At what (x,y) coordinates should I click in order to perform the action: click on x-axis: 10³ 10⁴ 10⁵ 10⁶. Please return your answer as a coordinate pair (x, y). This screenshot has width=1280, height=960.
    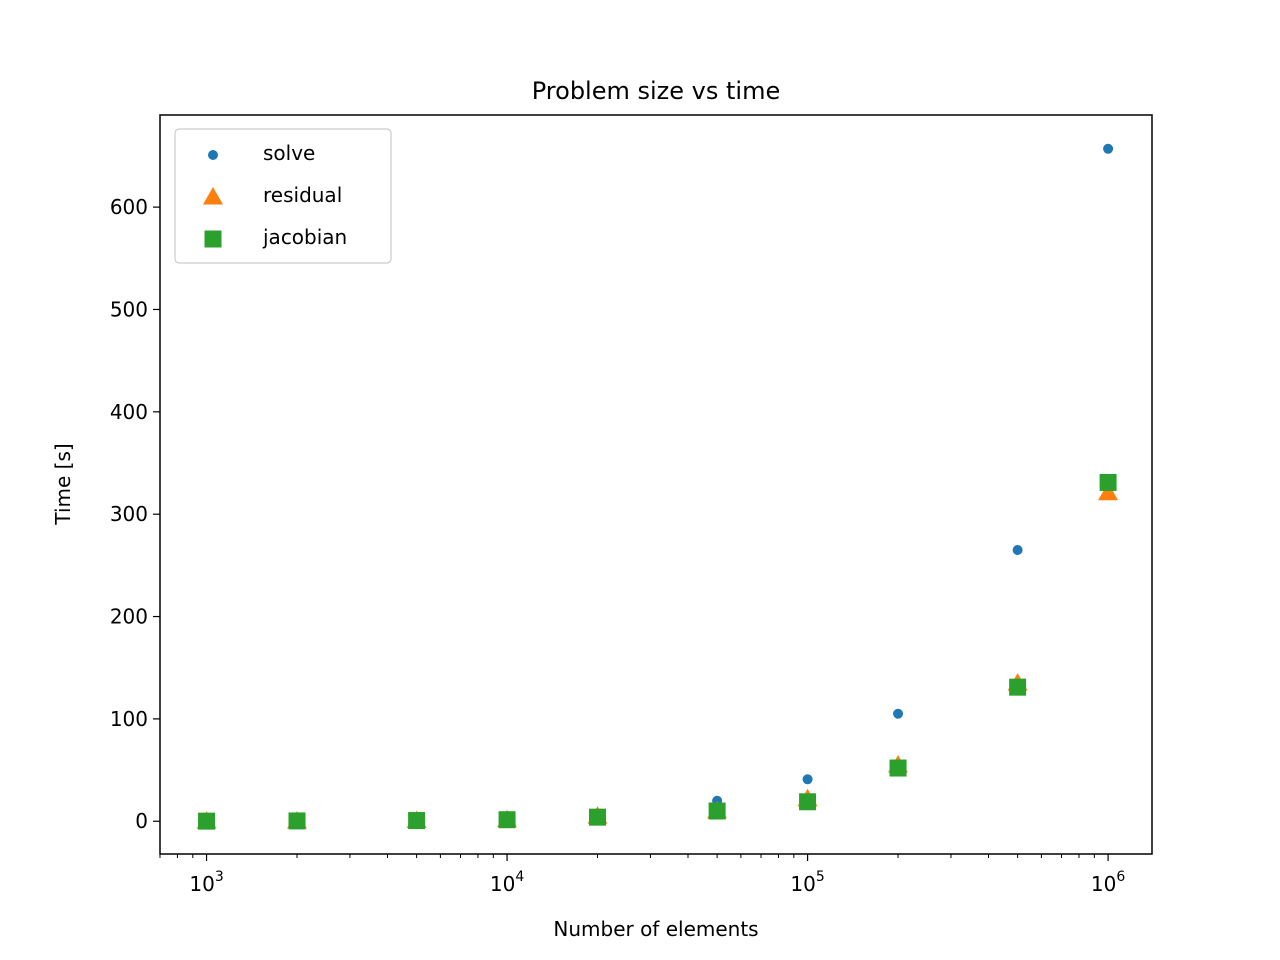
    Looking at the image, I should click on (642, 875).